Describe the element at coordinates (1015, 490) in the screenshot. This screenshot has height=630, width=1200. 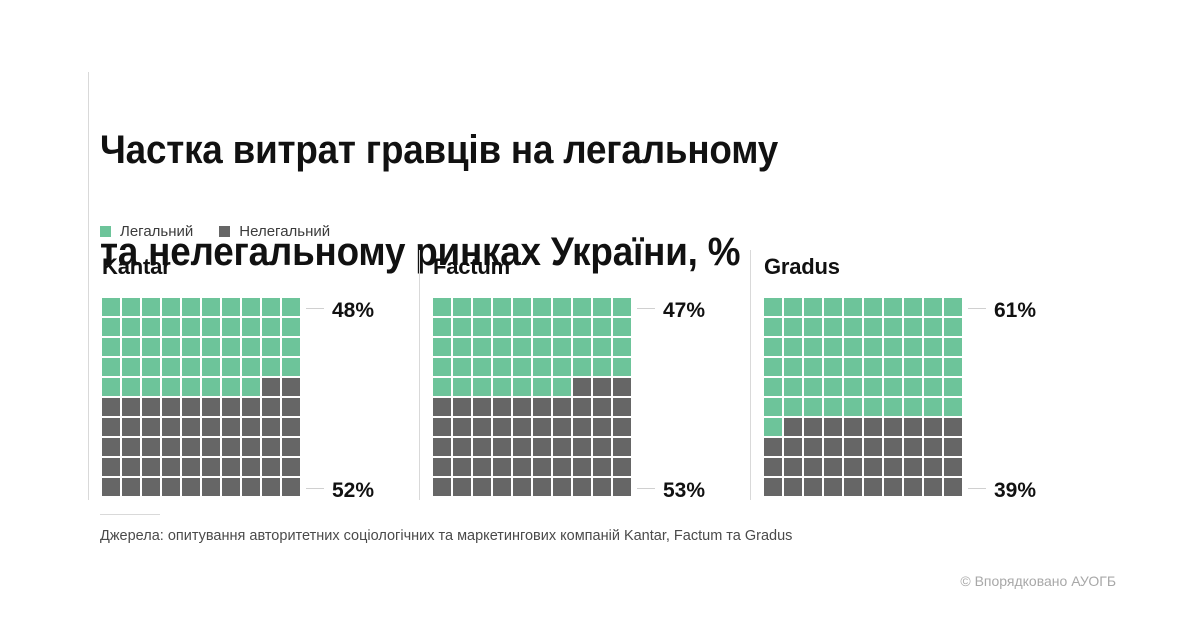
I see `value-gradus-illegal: 39%` at that location.